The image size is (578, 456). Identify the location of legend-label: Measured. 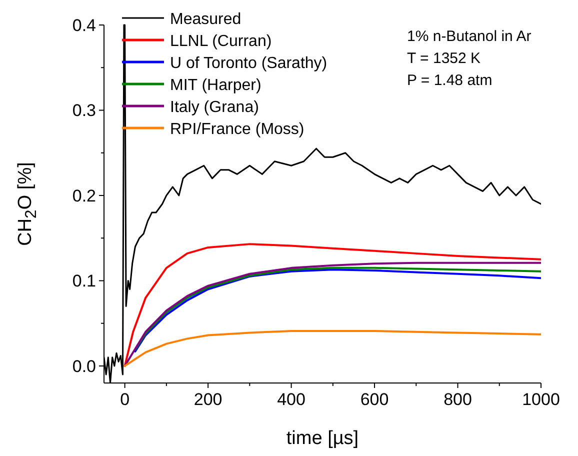
(206, 19).